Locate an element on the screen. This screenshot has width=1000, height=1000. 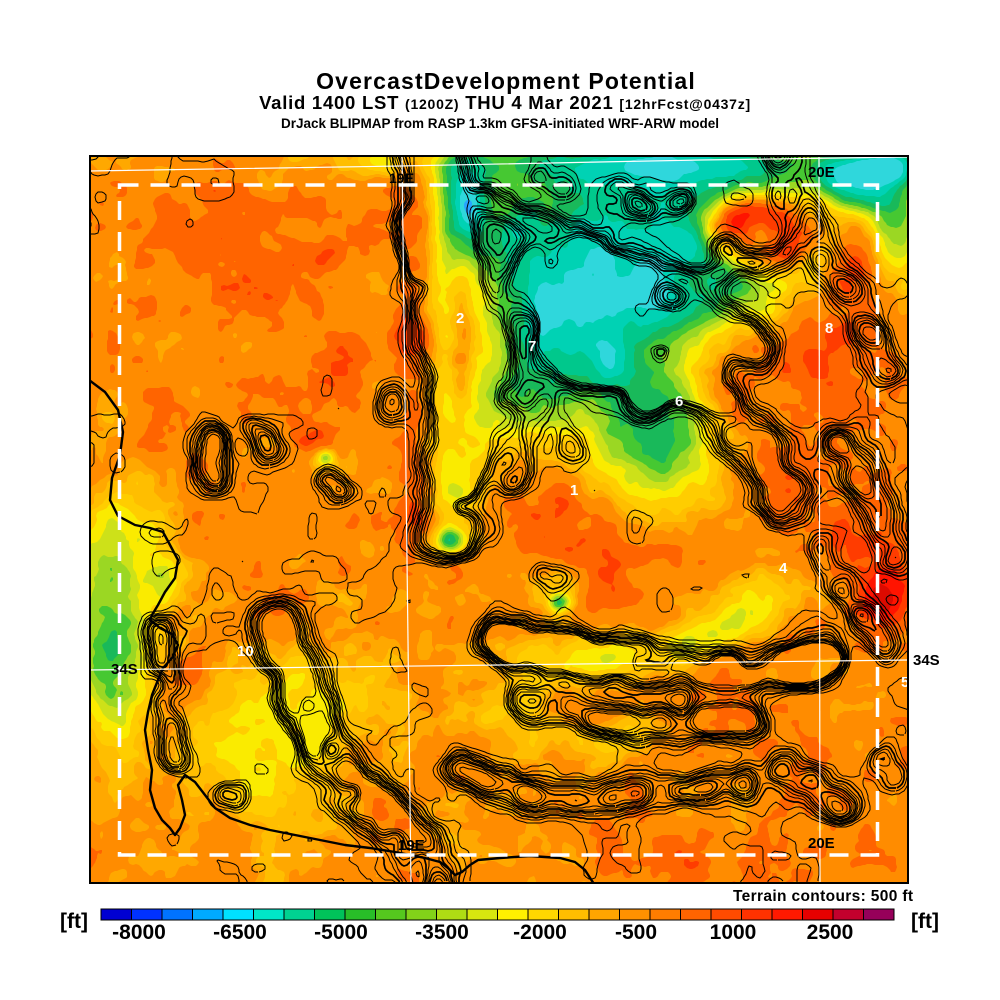
svg-text: 7 is located at coordinates (532, 346).